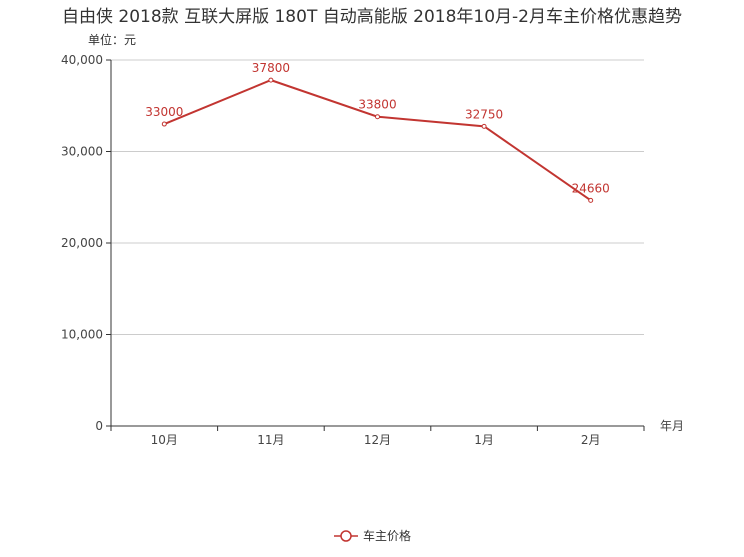 This screenshot has width=744, height=557. Describe the element at coordinates (591, 188) in the screenshot. I see `data-label: 24660` at that location.